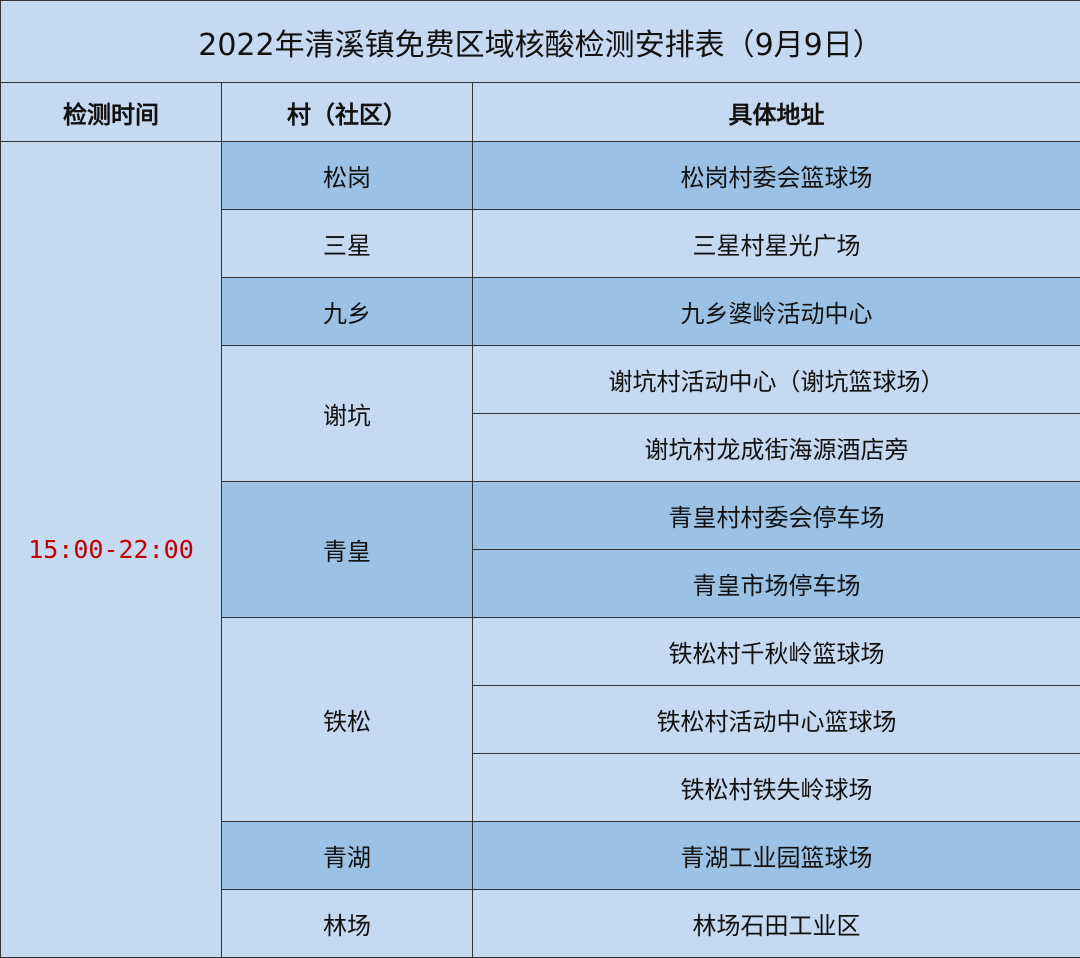 The height and width of the screenshot is (958, 1080). Describe the element at coordinates (347, 112) in the screenshot. I see `header-village: 村（社区）` at that location.